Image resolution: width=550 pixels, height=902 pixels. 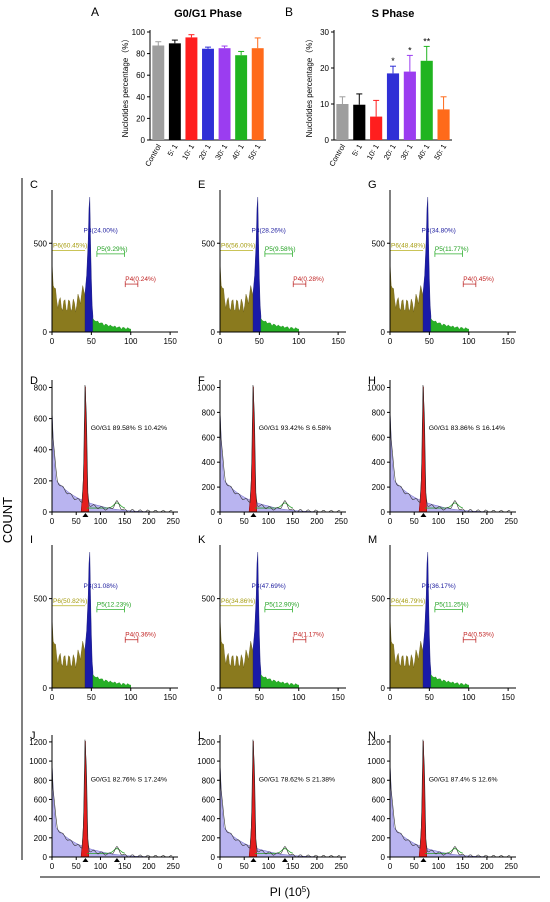 I want to click on cell-cycle-result-label: G0/G1 93.42% S 6.58%, so click(x=295, y=428).